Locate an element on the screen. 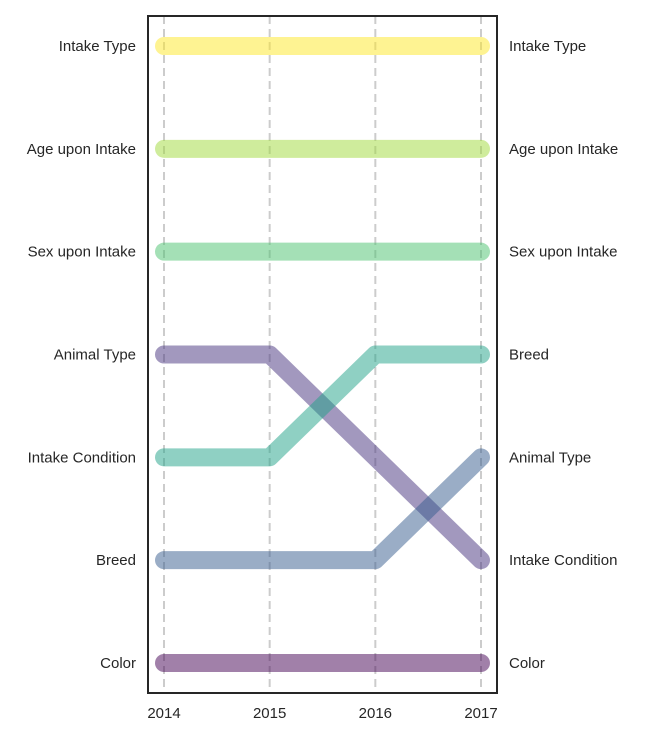 Image resolution: width=645 pixels, height=741 pixels. x-tick-label: 2016 is located at coordinates (375, 713).